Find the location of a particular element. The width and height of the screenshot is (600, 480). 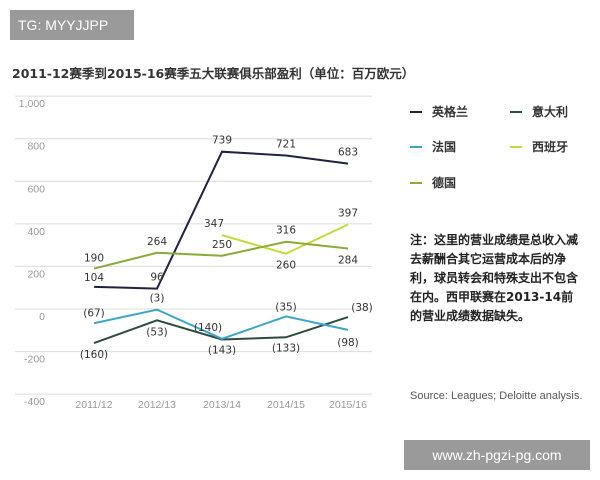

data-label: 316 is located at coordinates (286, 231).